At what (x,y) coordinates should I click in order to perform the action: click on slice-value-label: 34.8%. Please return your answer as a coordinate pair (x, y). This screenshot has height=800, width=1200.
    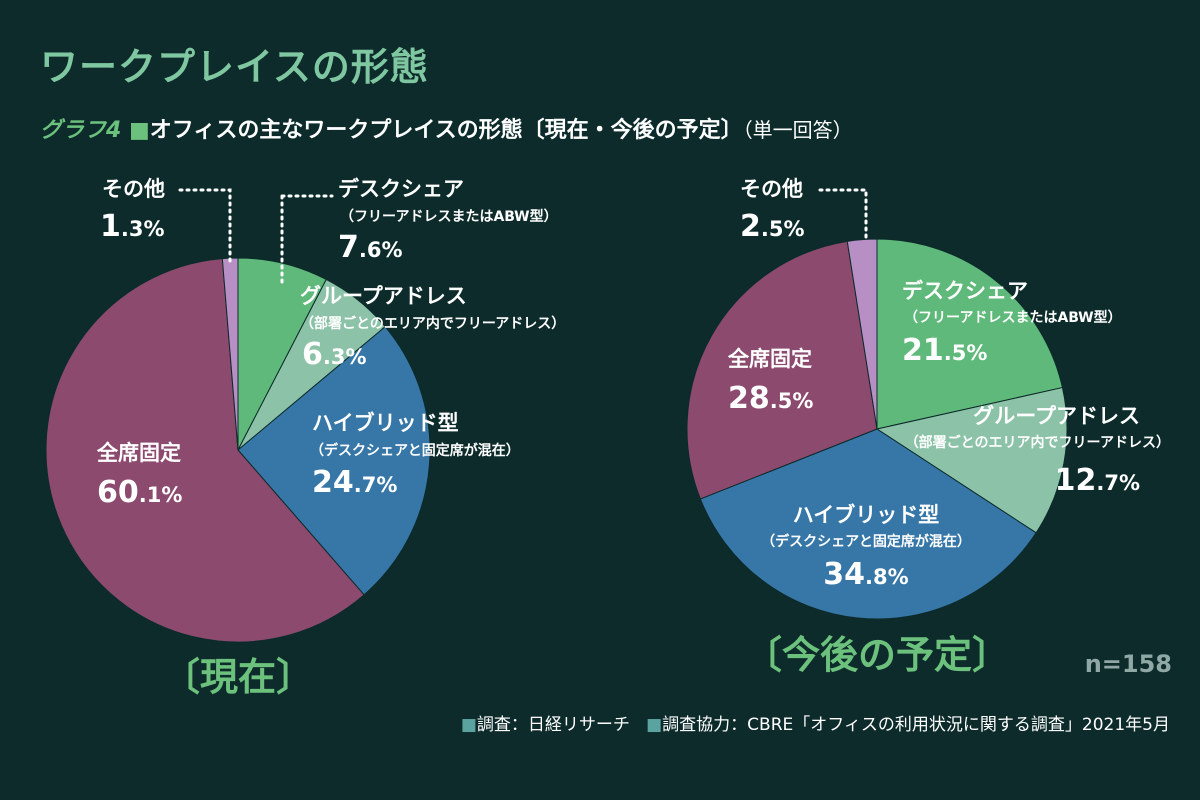
    Looking at the image, I should click on (865, 574).